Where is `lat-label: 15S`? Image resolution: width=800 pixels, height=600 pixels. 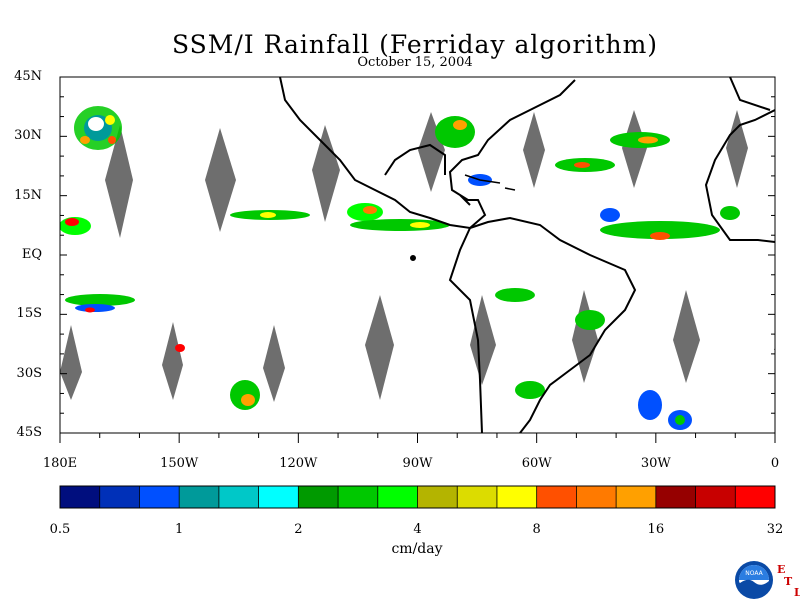
lat-label: 15S is located at coordinates (29, 314).